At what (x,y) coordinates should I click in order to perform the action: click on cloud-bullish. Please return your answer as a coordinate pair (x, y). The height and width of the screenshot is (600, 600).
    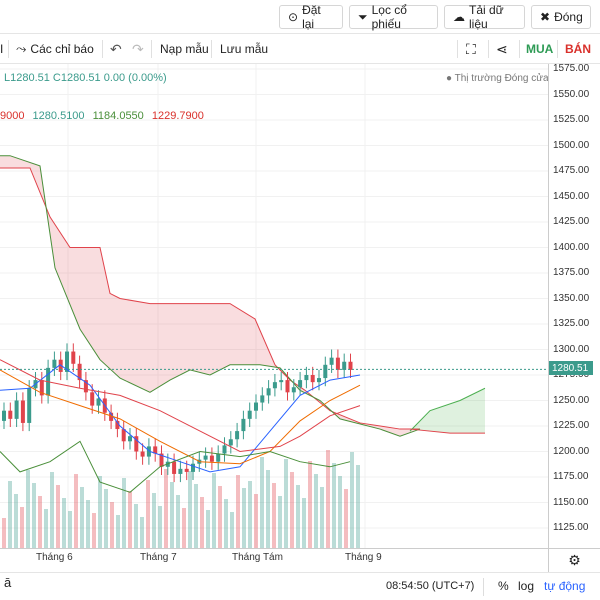
    Looking at the image, I should click on (447, 411).